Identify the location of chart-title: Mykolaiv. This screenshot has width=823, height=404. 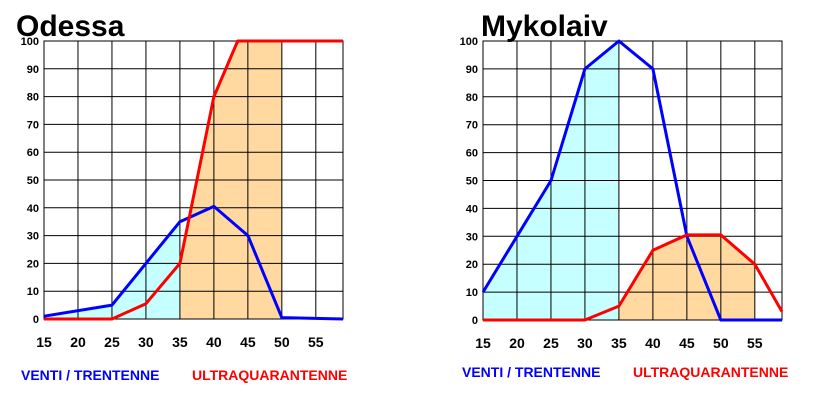
(544, 26).